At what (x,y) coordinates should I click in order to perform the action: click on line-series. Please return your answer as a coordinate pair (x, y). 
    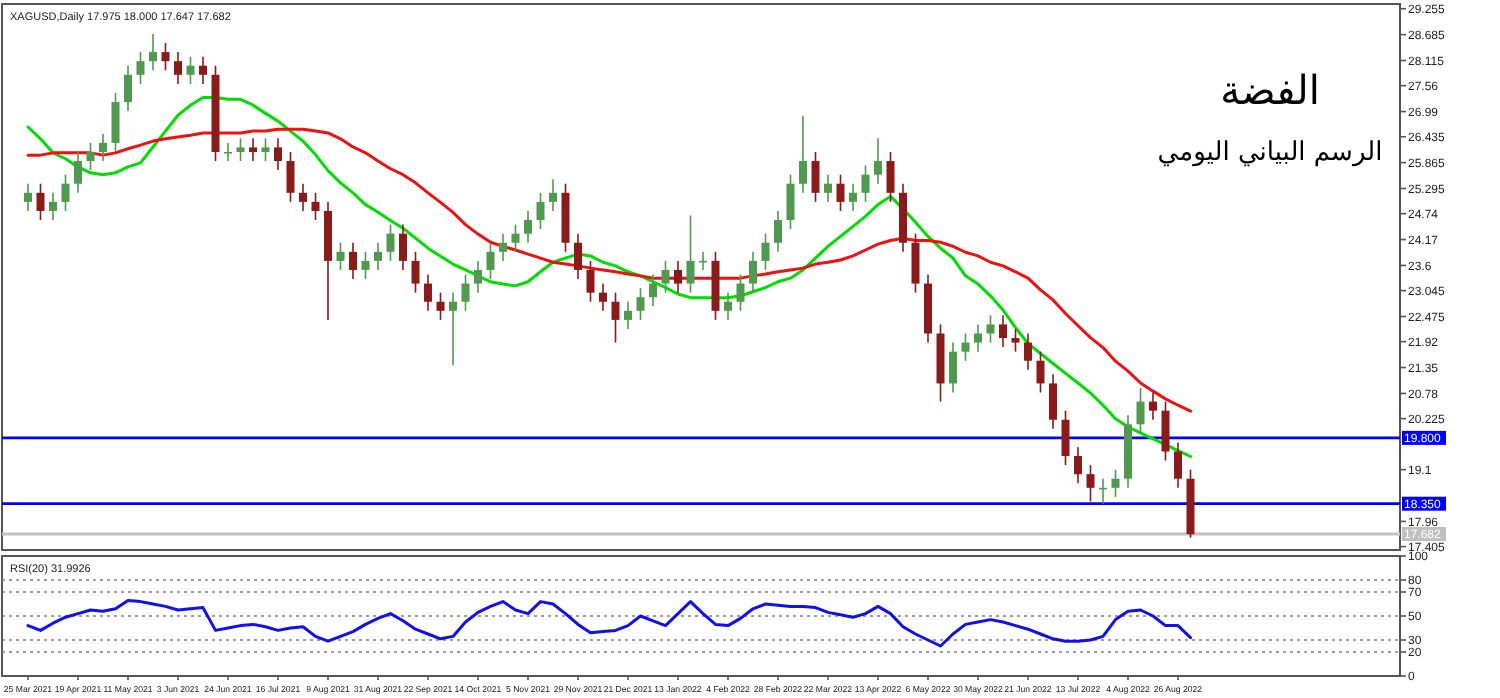
    Looking at the image, I should click on (609, 623).